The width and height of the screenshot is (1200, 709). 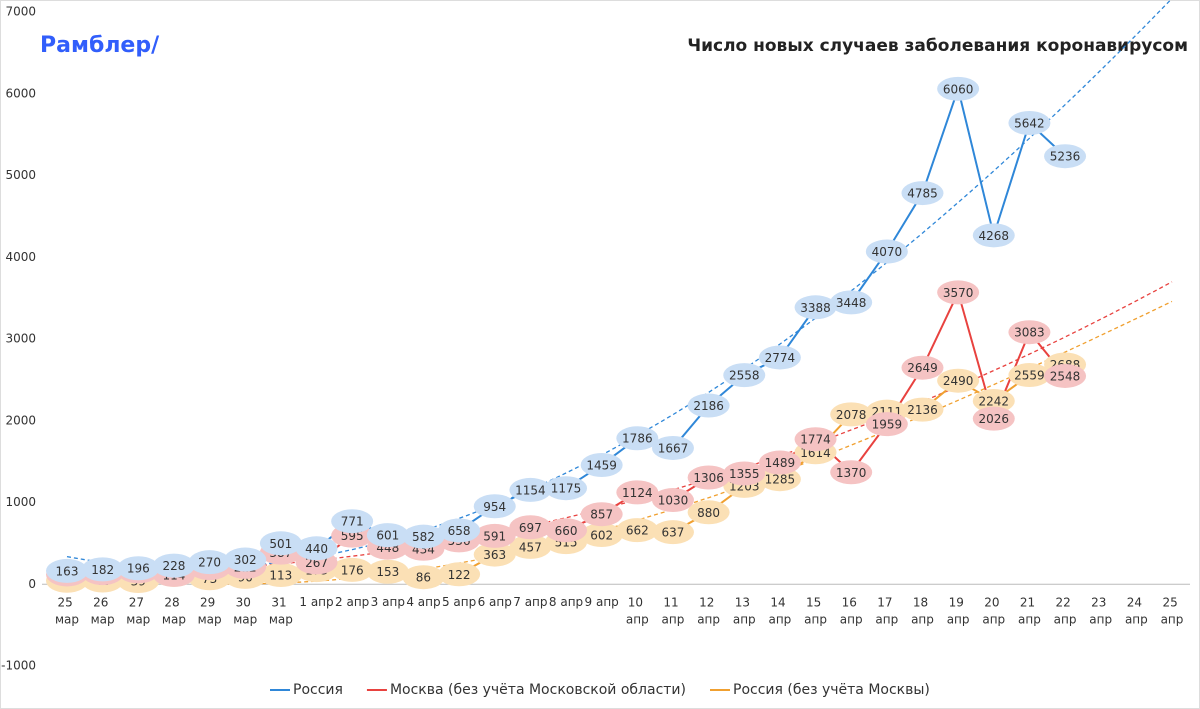 I want to click on data-label: 1786, so click(x=637, y=439).